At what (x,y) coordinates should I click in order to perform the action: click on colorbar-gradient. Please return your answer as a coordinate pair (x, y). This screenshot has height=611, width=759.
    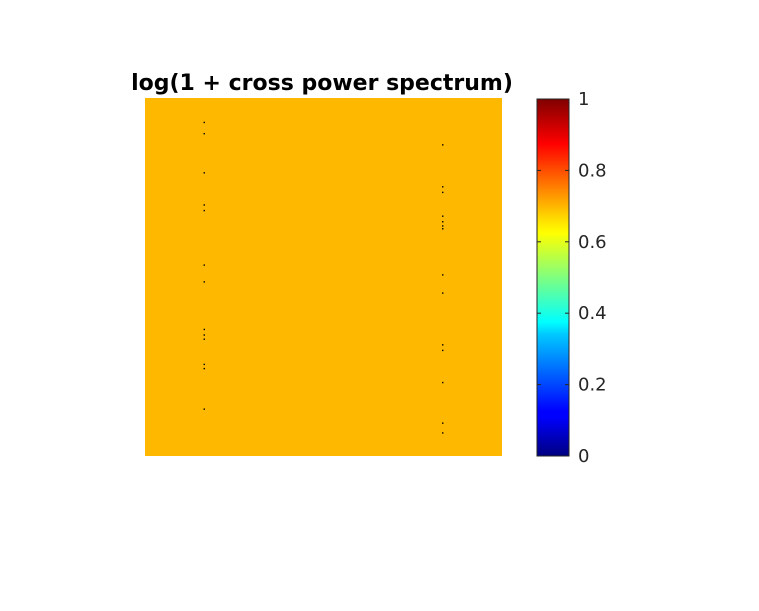
    Looking at the image, I should click on (553, 277).